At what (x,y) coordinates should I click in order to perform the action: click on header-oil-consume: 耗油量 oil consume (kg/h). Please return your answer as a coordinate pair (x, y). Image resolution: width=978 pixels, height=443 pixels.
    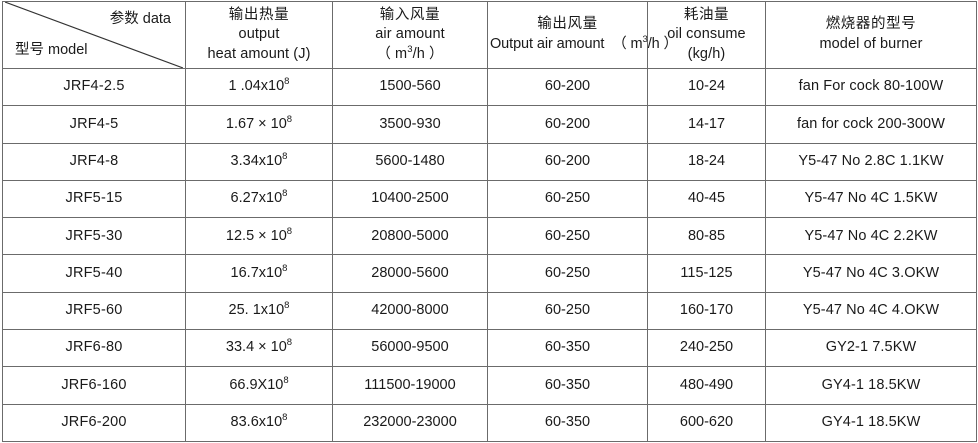
    Looking at the image, I should click on (706, 35).